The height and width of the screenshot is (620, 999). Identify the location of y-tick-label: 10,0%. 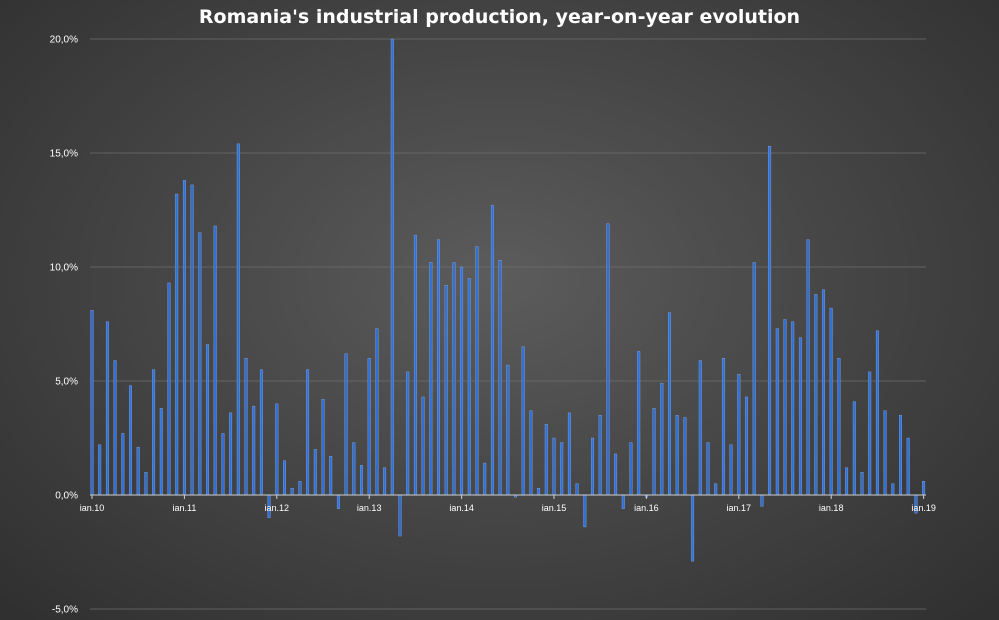
(64, 268).